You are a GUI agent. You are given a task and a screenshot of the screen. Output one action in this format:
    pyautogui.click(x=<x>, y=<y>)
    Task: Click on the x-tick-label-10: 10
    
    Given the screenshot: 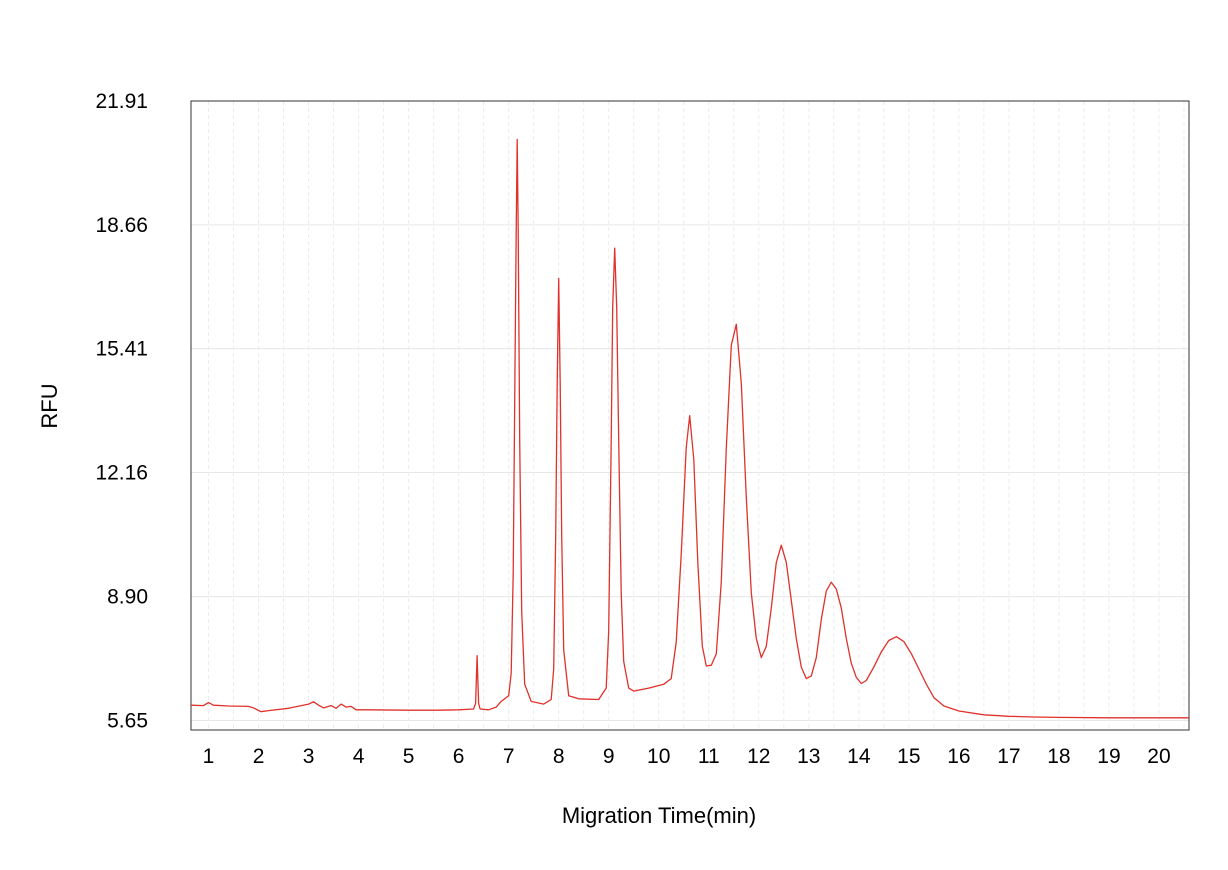 What is the action you would take?
    pyautogui.click(x=658, y=756)
    